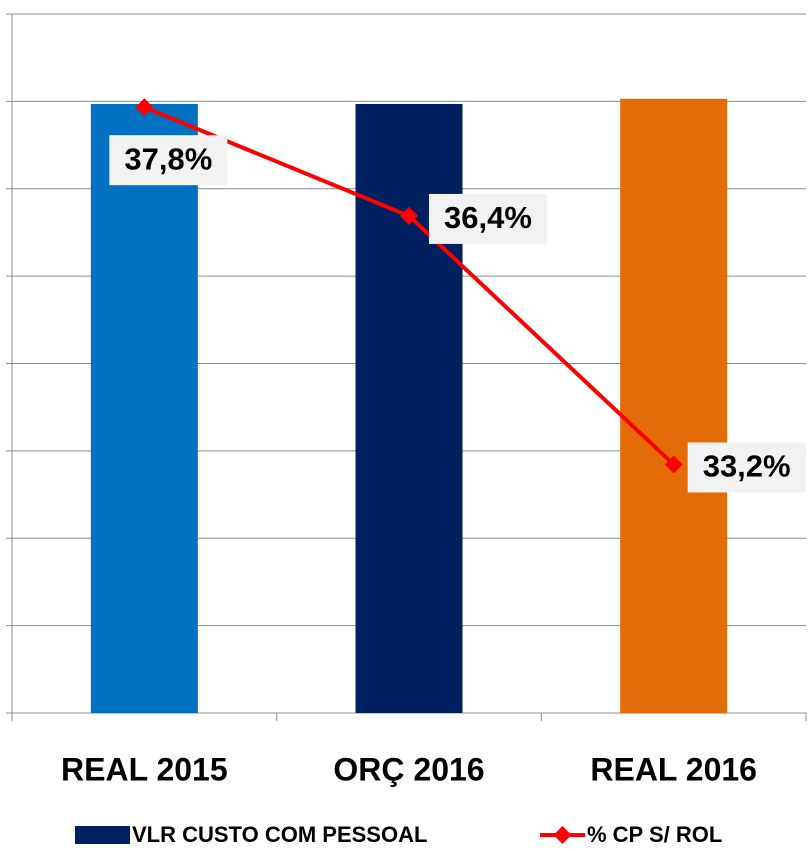 The image size is (808, 851). I want to click on legend-swatch, so click(102, 835).